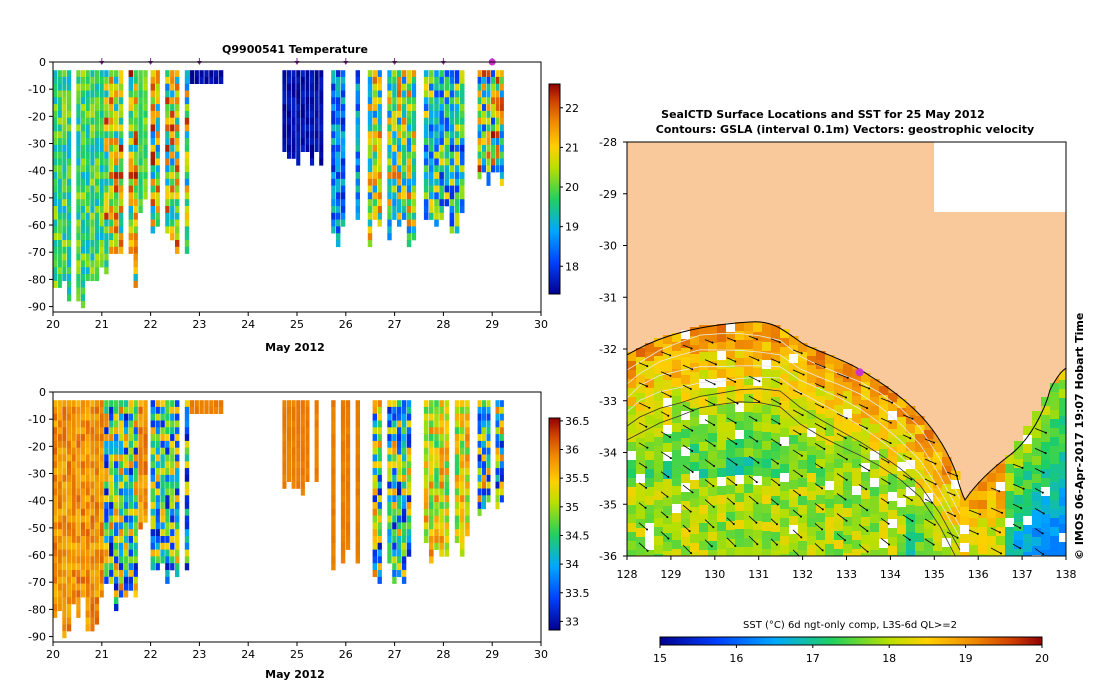 The image size is (1099, 700). Describe the element at coordinates (793, 358) in the screenshot. I see `sst-missing-cell` at that location.